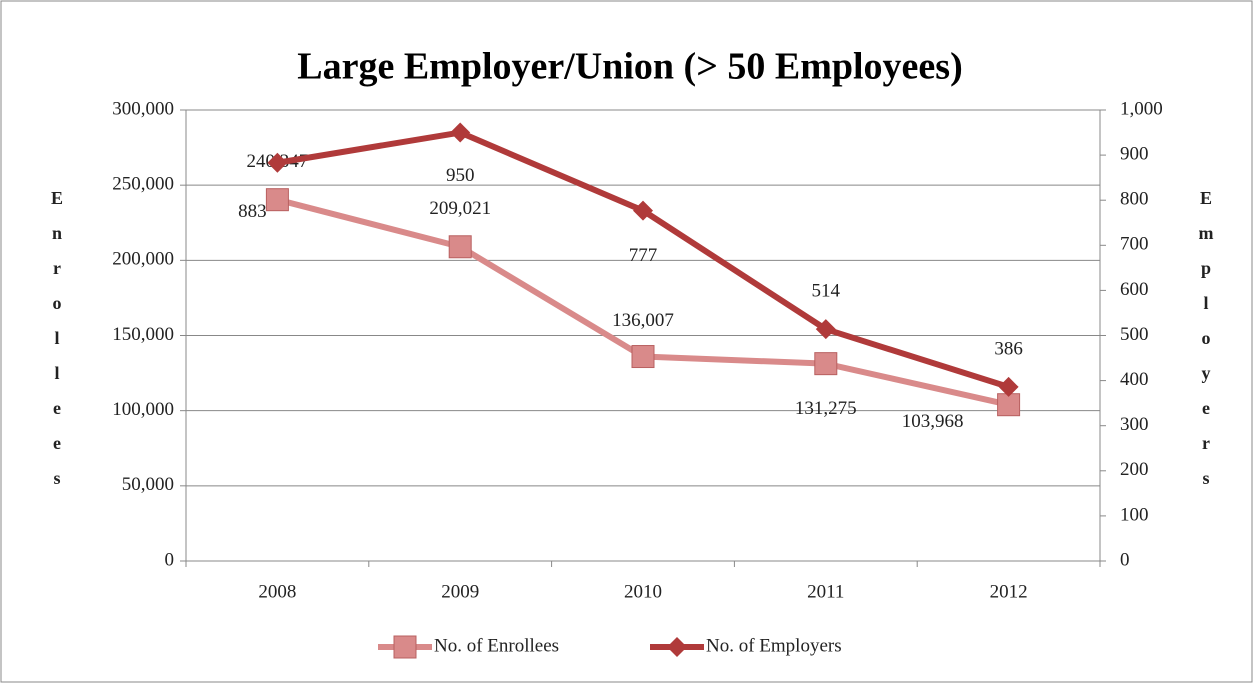 This screenshot has width=1253, height=688. Describe the element at coordinates (1134, 514) in the screenshot. I see `y2-tick-label: 100` at that location.